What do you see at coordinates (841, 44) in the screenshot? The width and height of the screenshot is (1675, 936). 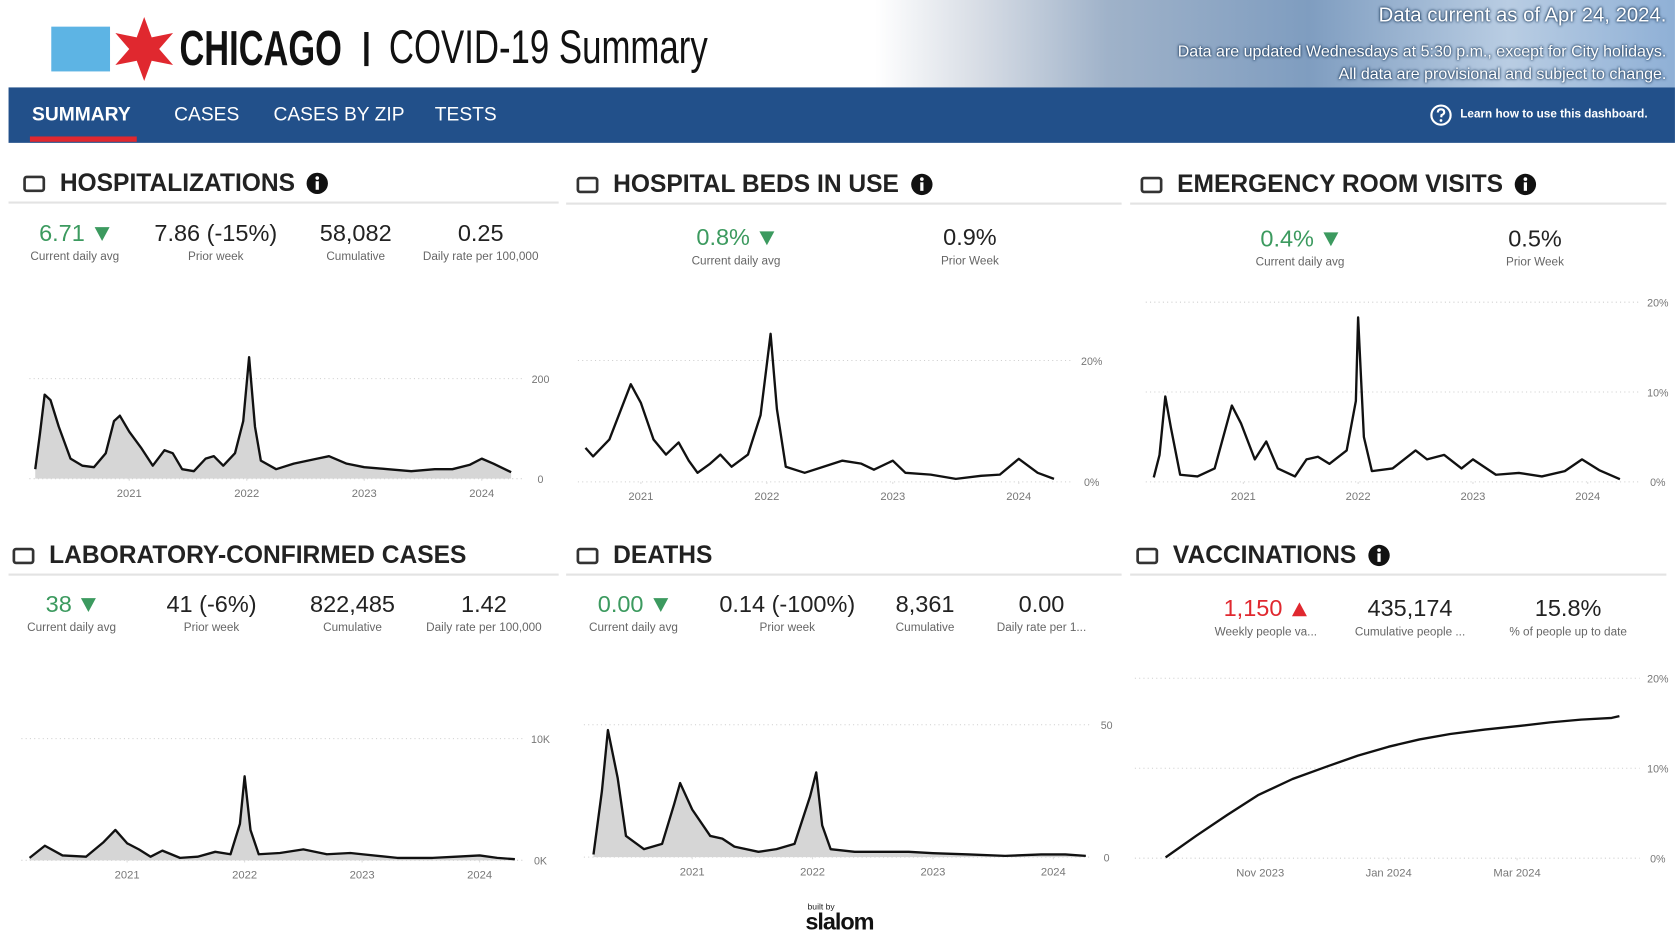 I see `header` at bounding box center [841, 44].